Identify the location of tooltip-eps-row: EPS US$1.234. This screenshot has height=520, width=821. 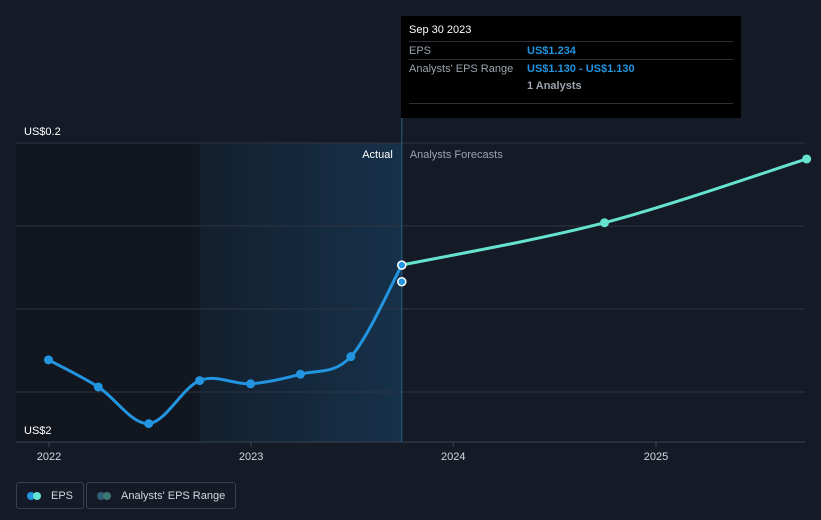
(571, 50).